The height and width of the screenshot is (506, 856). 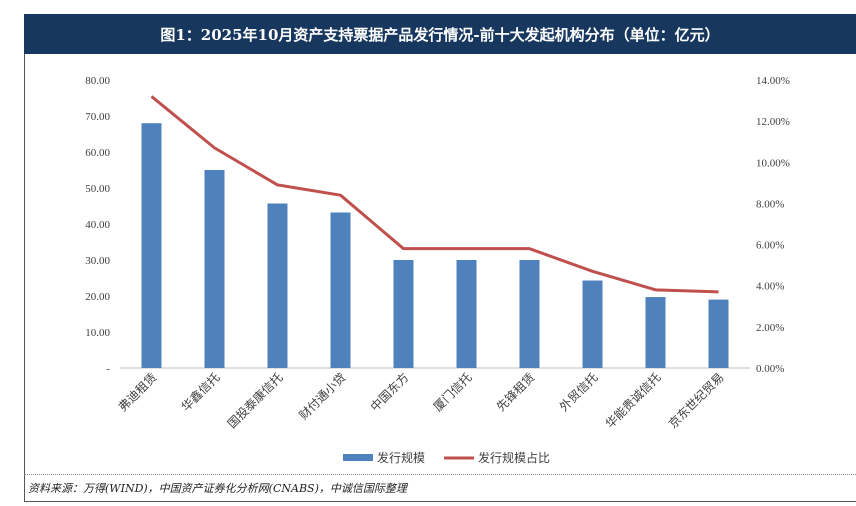 What do you see at coordinates (696, 400) in the screenshot?
I see `x-tick-label: 京东世纪贸易` at bounding box center [696, 400].